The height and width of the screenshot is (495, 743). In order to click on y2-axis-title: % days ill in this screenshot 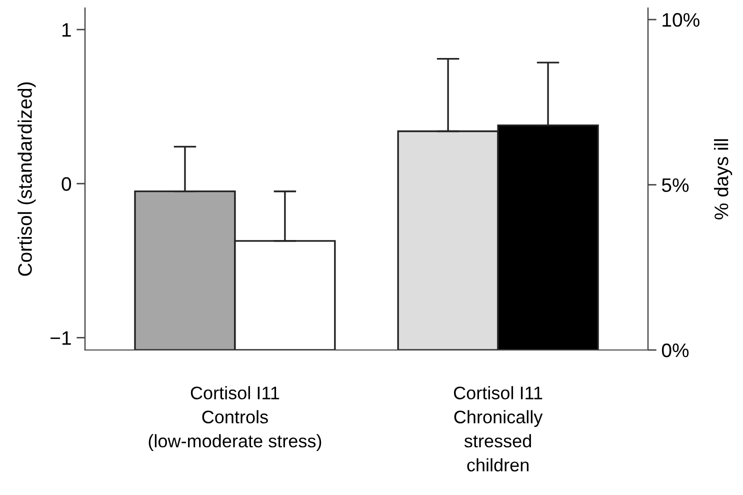, I will do `click(723, 179)`.